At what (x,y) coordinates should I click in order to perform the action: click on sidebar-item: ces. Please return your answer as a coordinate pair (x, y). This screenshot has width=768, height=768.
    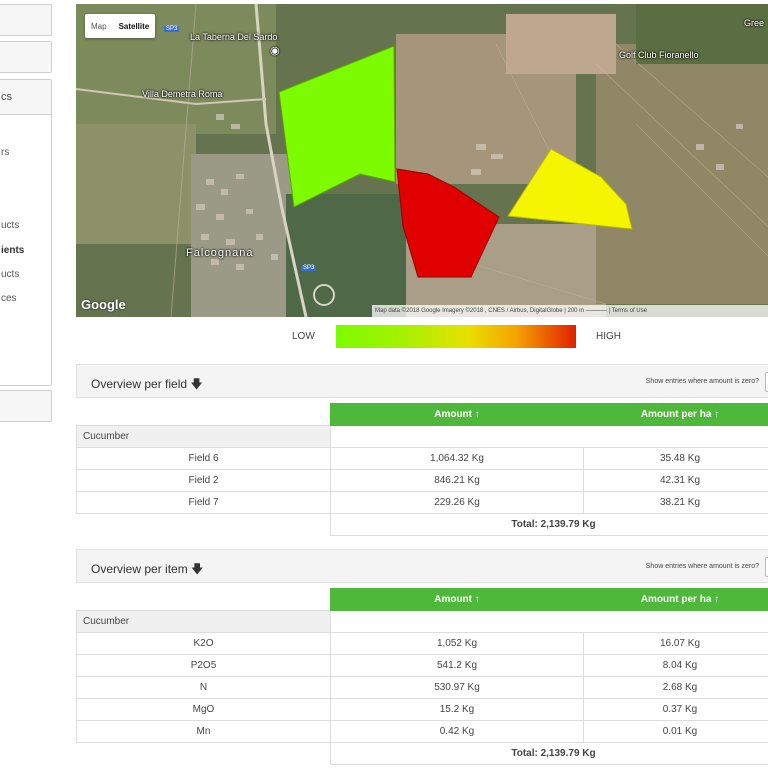
    Looking at the image, I should click on (9, 298).